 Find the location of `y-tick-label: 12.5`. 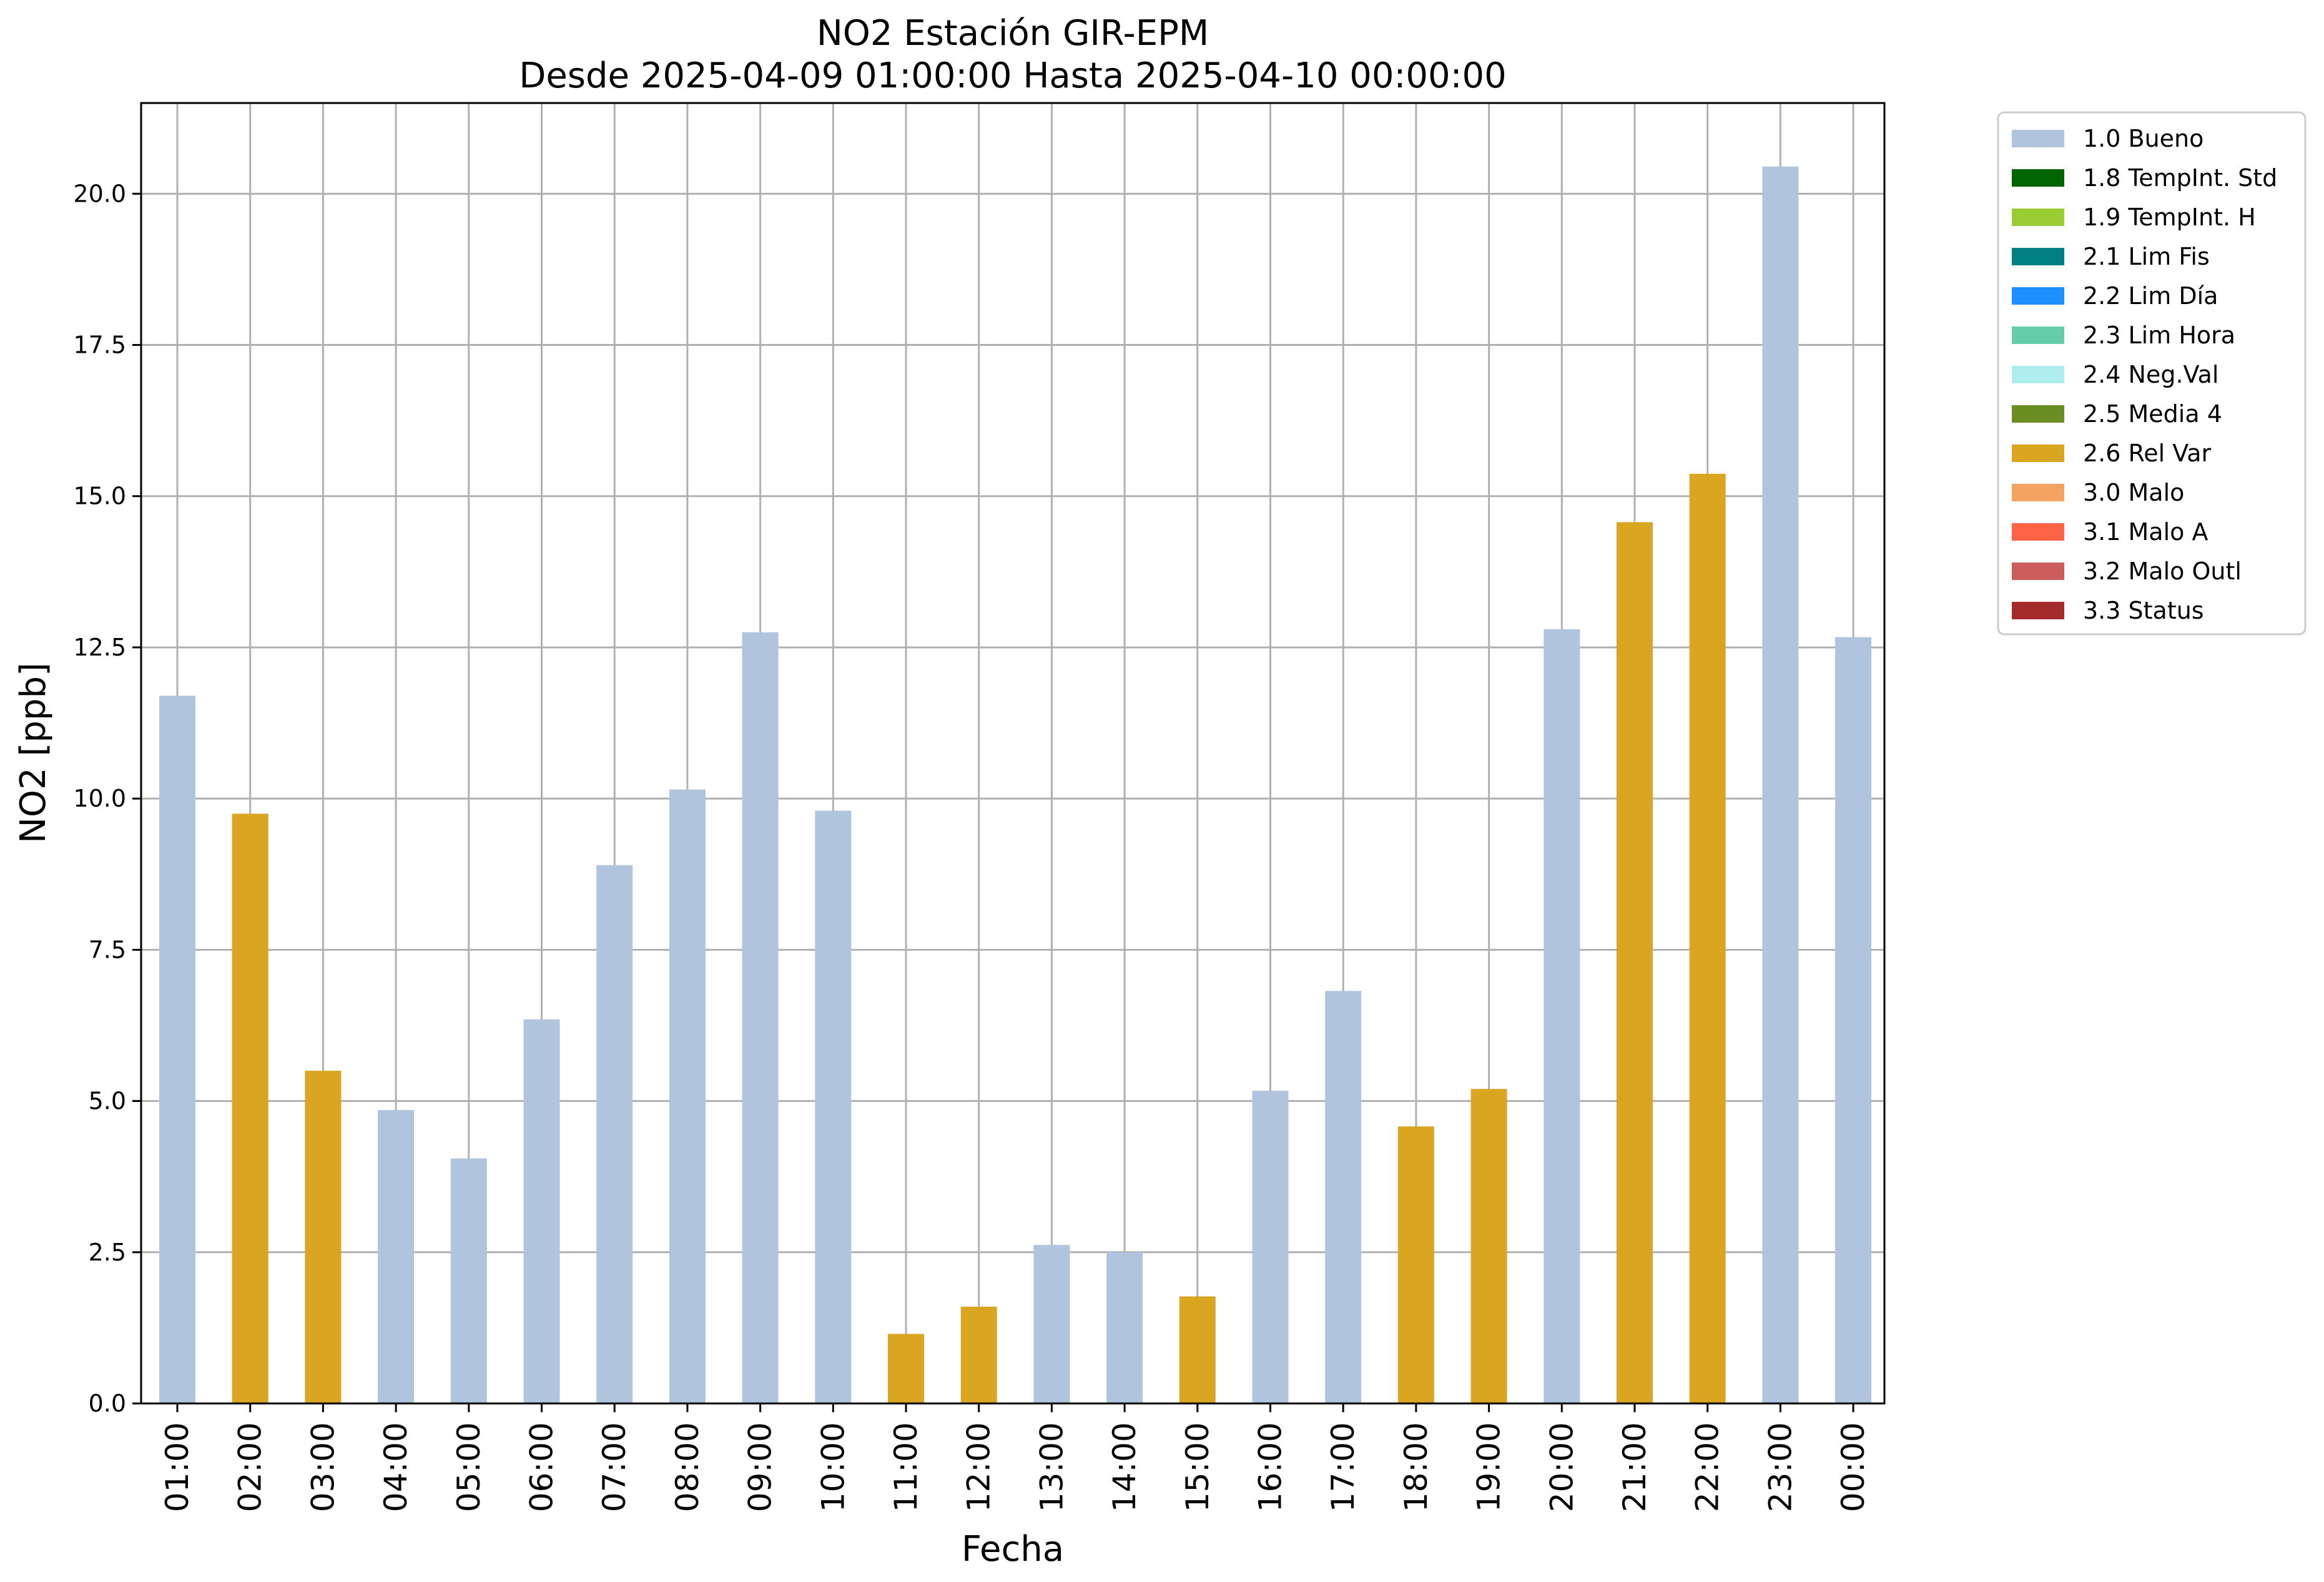

y-tick-label: 12.5 is located at coordinates (99, 647).